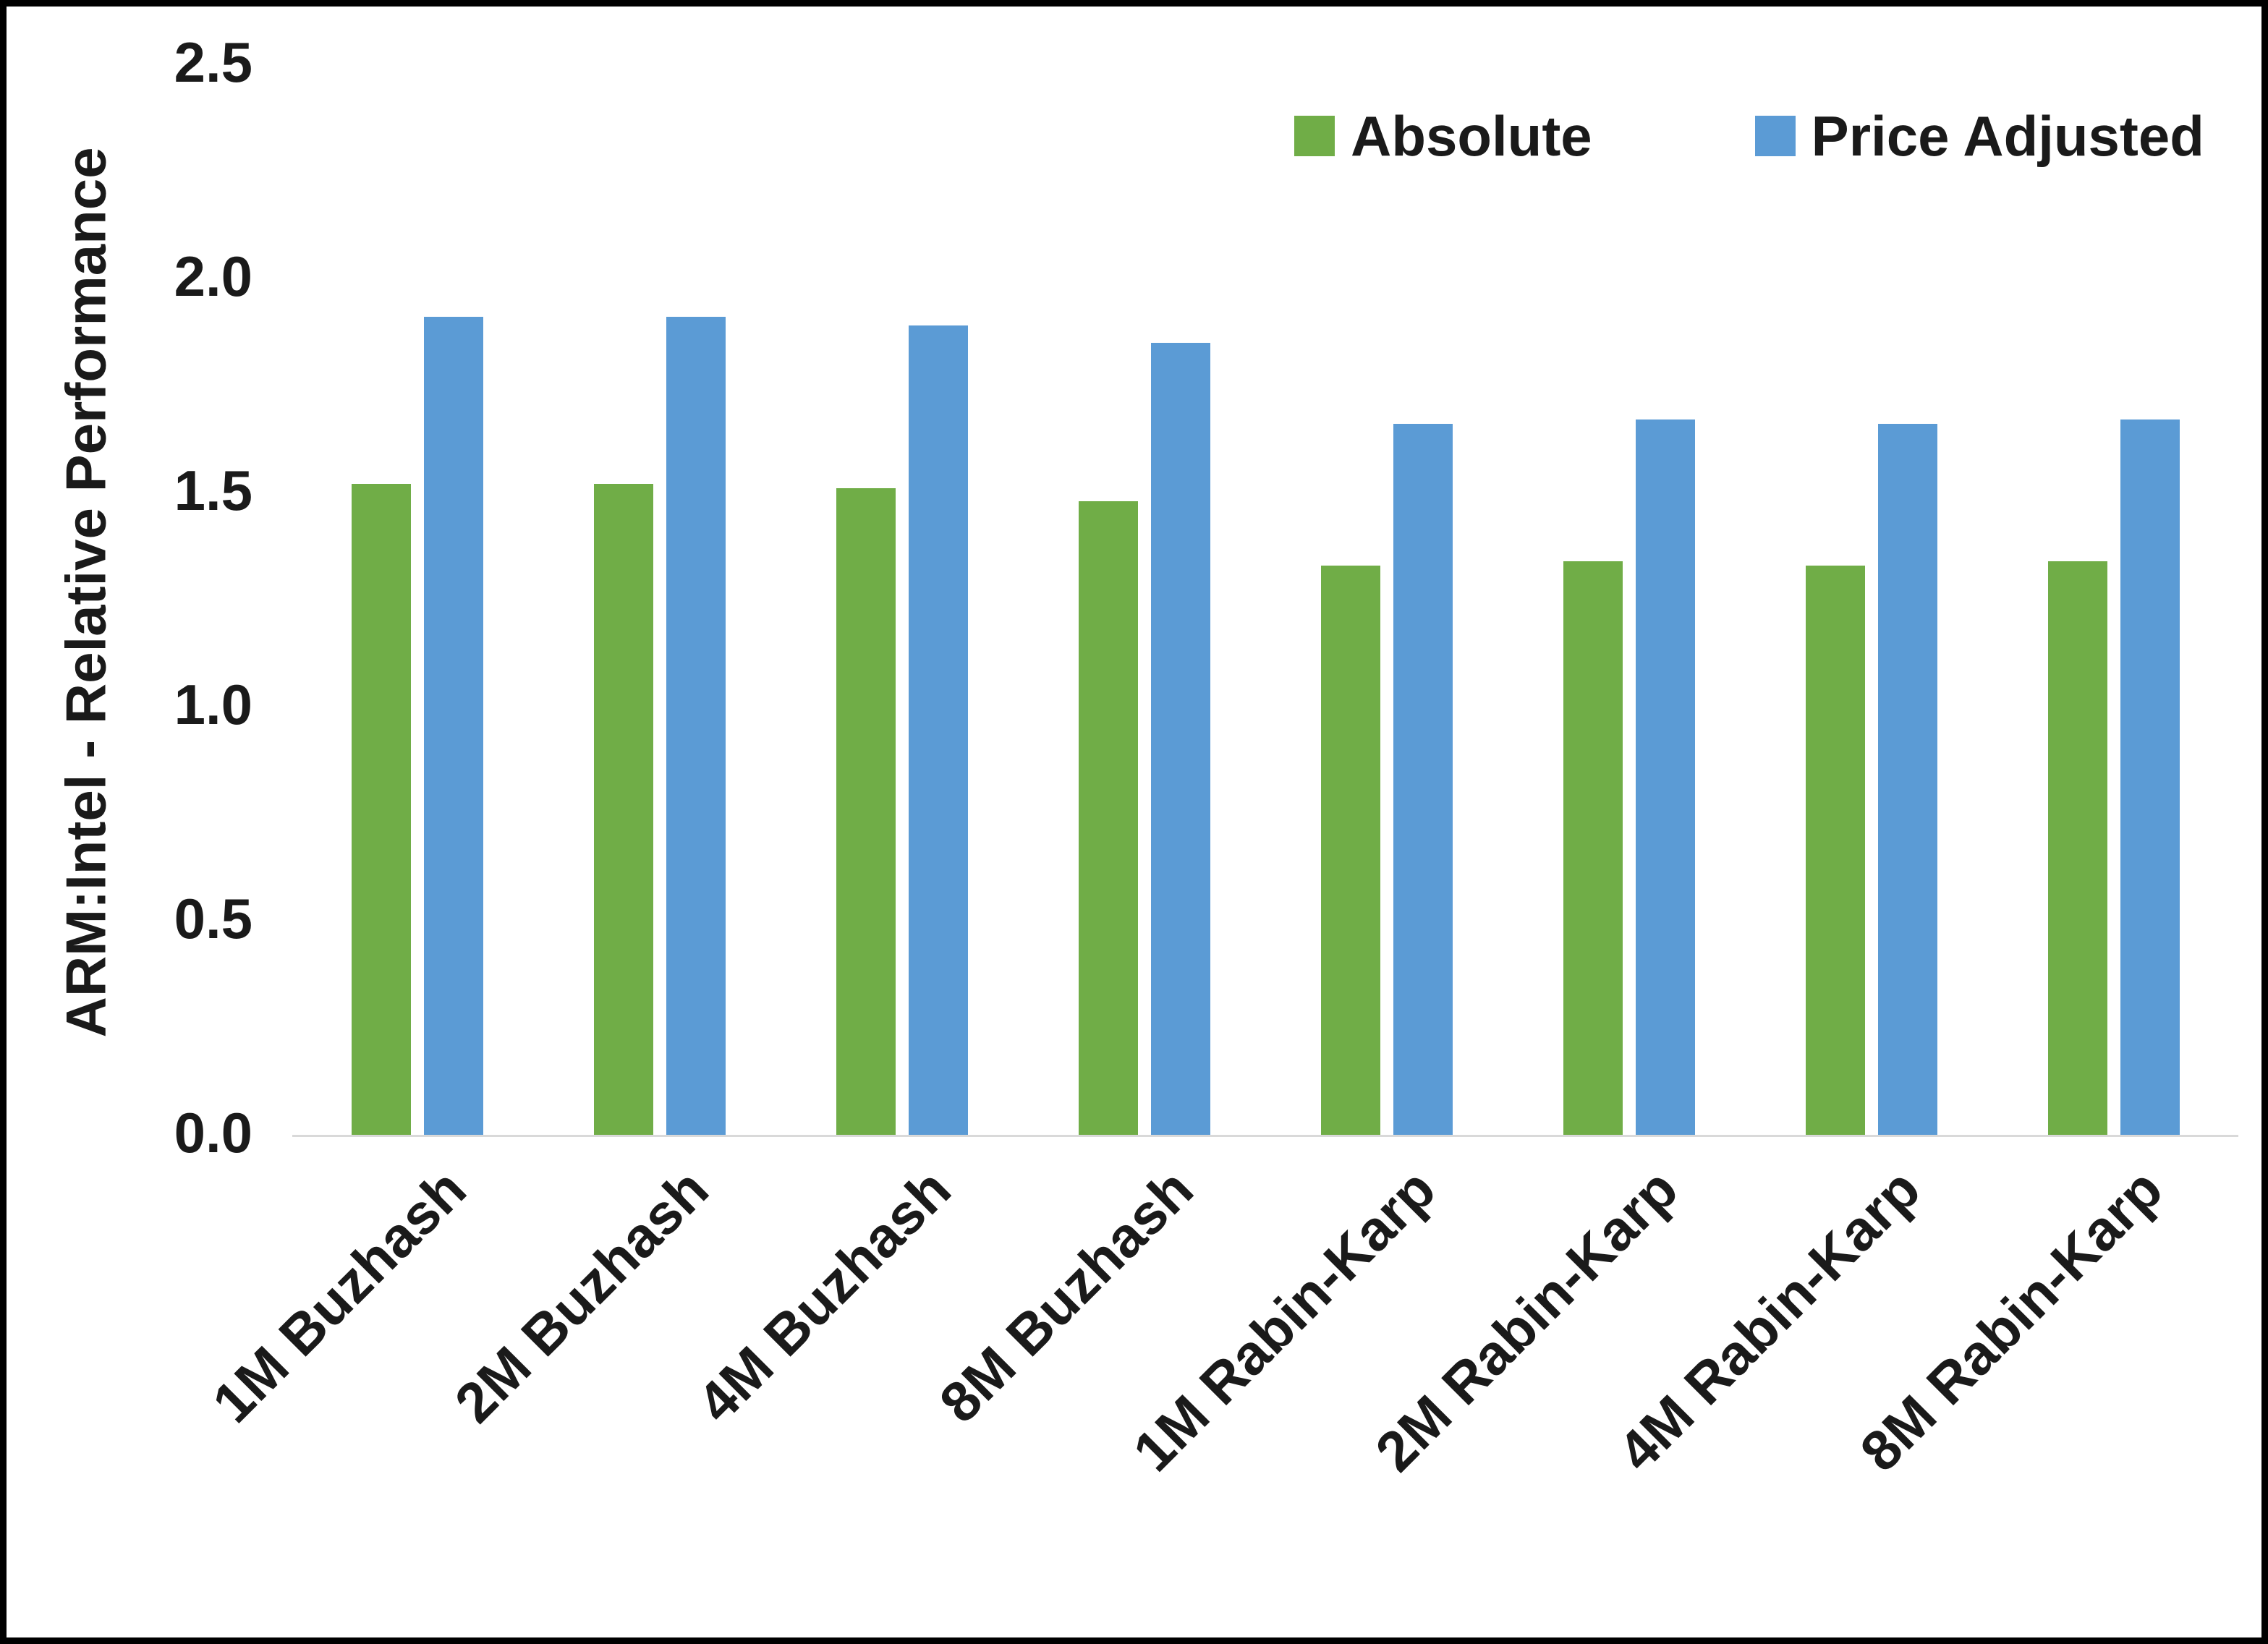  Describe the element at coordinates (339, 1296) in the screenshot. I see `x-category-label: 1M Buzhash` at that location.